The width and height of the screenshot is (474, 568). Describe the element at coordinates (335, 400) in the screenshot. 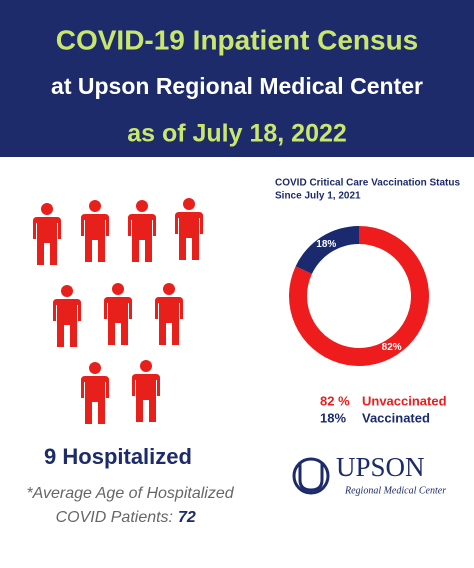

I see `legend-value: 82 %` at that location.